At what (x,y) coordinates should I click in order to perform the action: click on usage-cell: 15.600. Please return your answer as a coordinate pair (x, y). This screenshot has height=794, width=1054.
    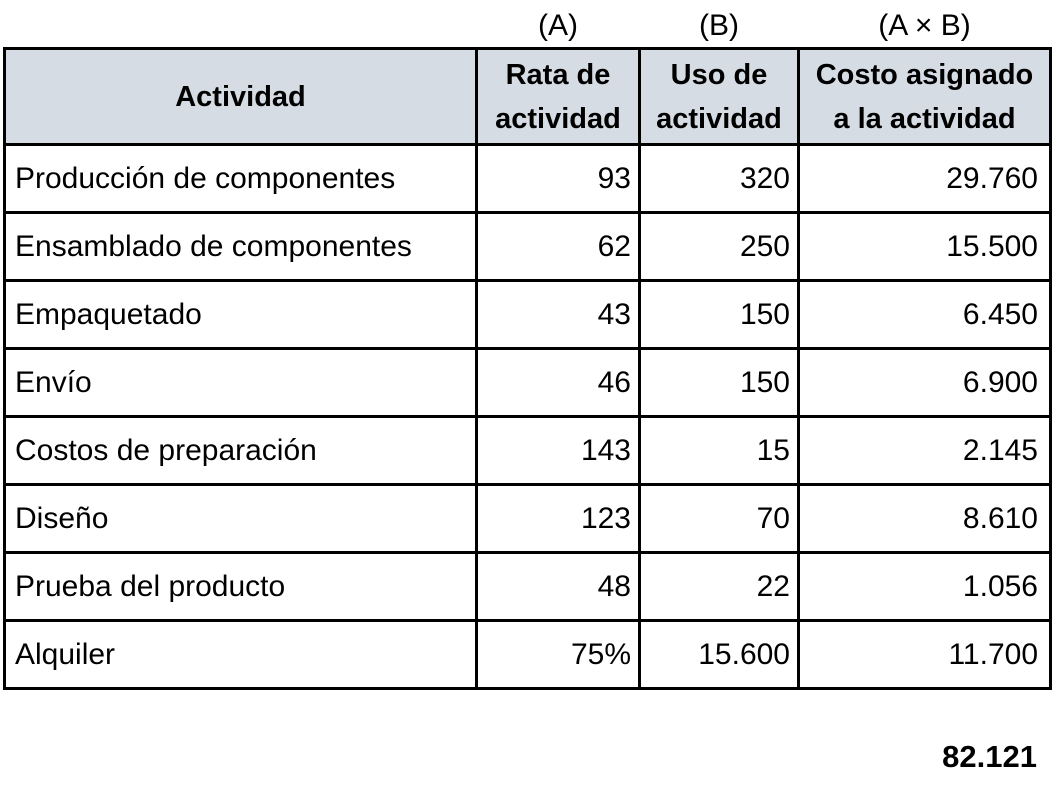
    Looking at the image, I should click on (719, 654).